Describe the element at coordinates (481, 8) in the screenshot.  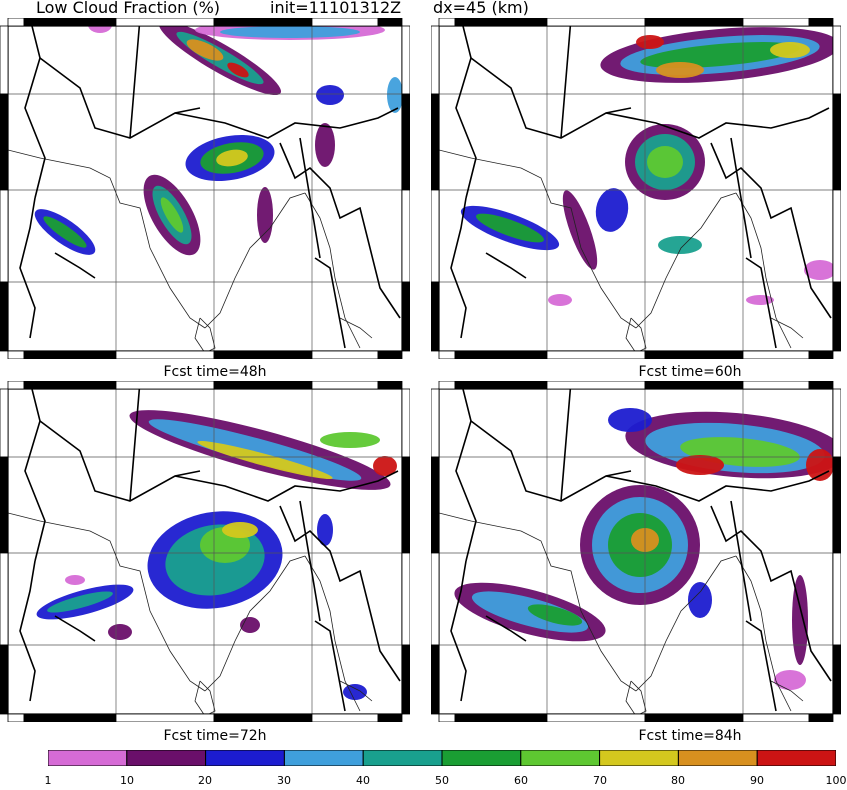
I see `grid-spacing-label: dx=45 (km)` at that location.